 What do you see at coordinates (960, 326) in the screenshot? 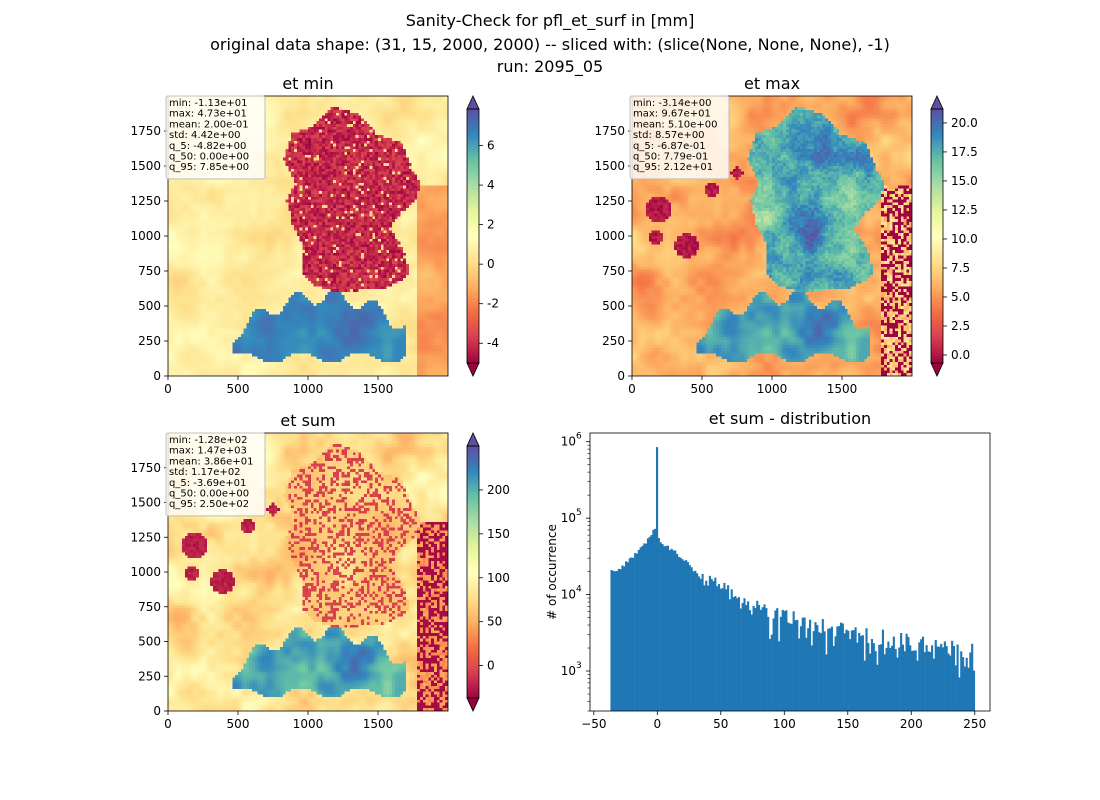
I see `colorbar-tick-label: 2.5` at bounding box center [960, 326].